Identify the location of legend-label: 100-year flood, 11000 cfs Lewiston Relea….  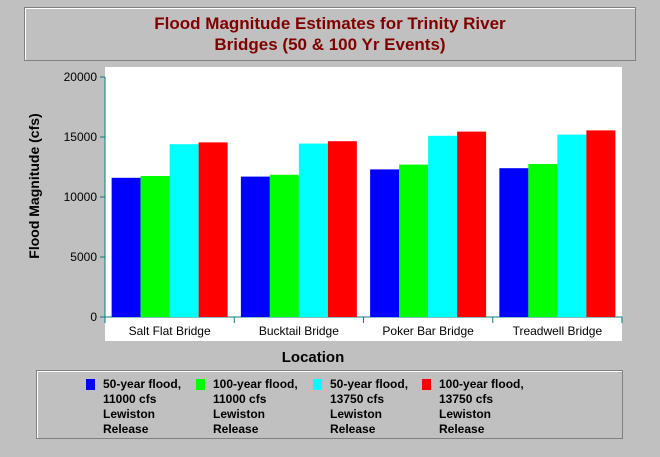
(255, 406).